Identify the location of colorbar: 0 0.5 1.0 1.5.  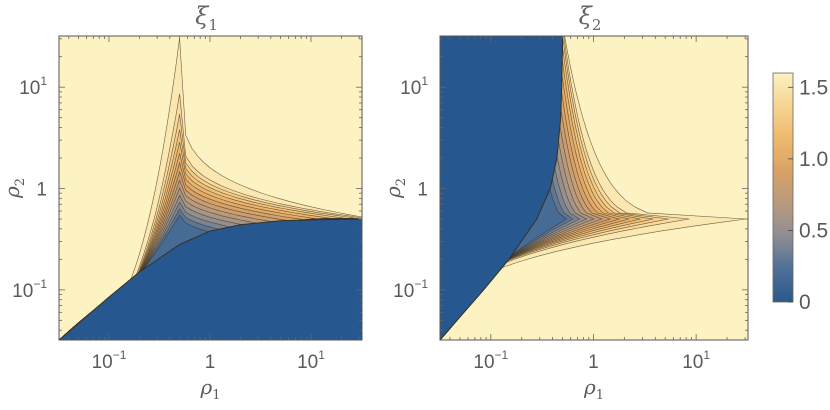
(800, 193).